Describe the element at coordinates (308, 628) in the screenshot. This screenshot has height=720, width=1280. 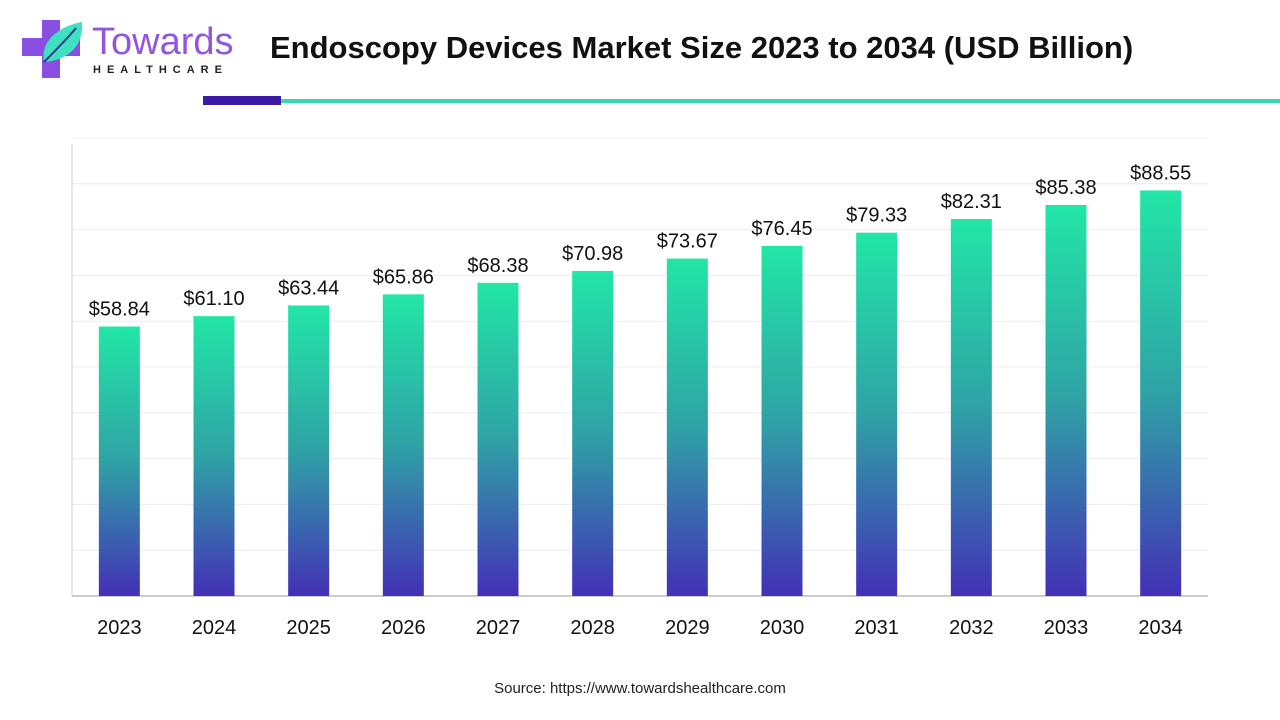
I see `x-tick-label: 2025` at that location.